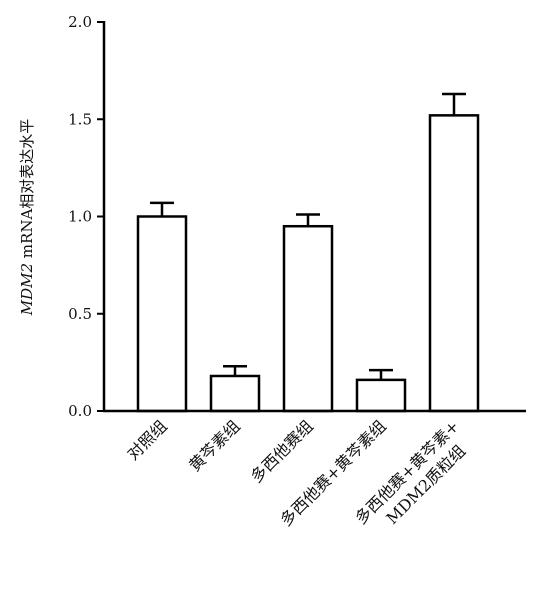 Image resolution: width=534 pixels, height=597 pixels. Describe the element at coordinates (27, 289) in the screenshot. I see `y-axis-label-italic: MDM2` at that location.